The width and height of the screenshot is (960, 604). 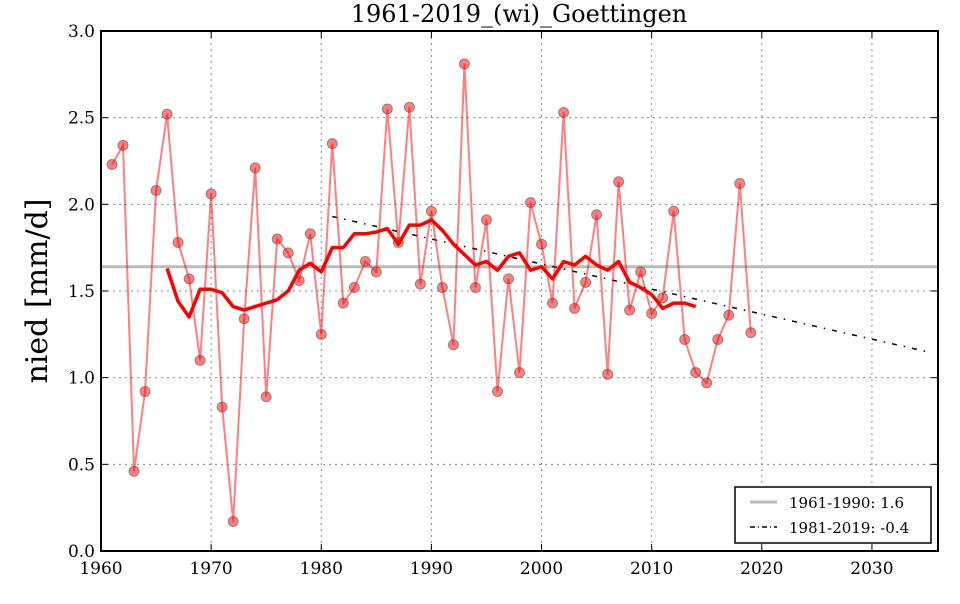 I want to click on y-tick-label: 1.0, so click(x=81, y=379).